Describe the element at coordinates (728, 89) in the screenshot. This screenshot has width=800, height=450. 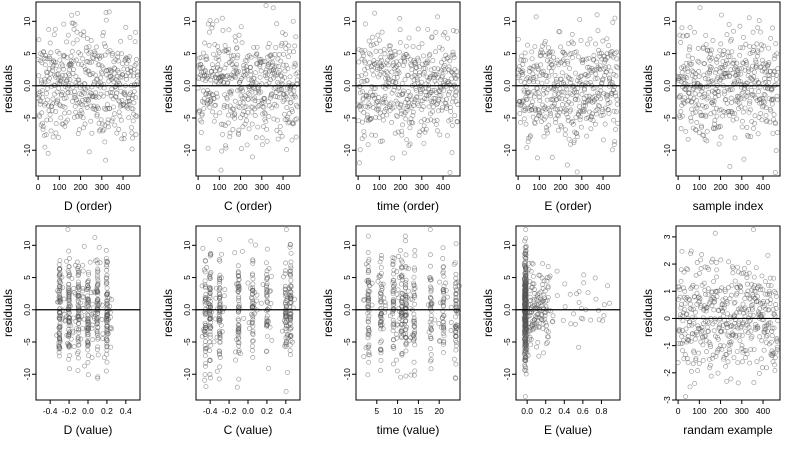
I see `plot-frame` at that location.